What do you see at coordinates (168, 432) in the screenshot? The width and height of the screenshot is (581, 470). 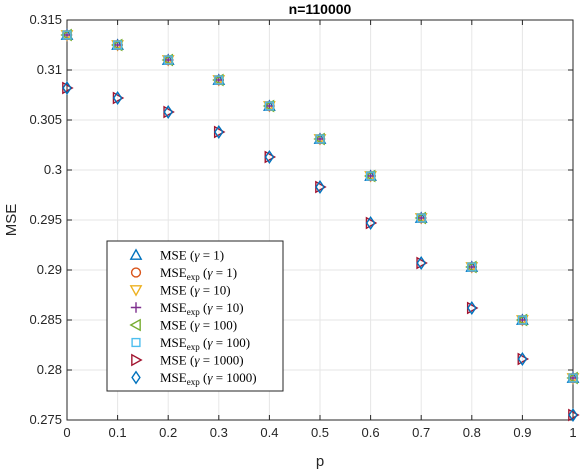 I see `x-tick-label: 0.2` at bounding box center [168, 432].